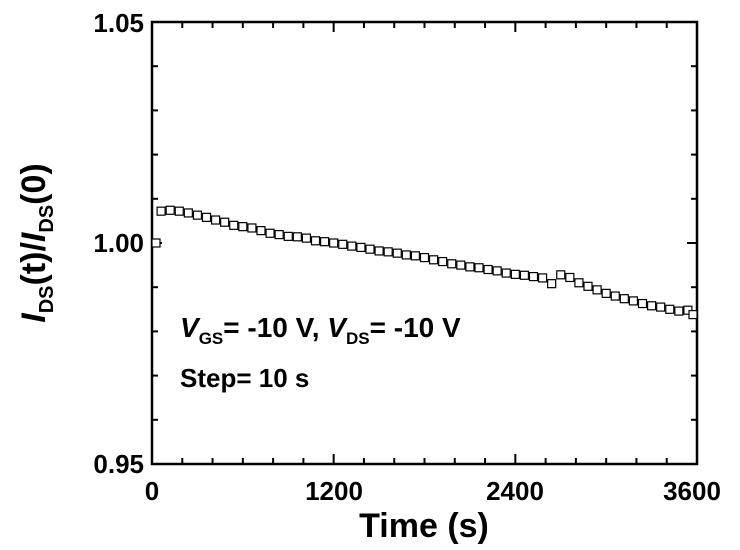 The height and width of the screenshot is (550, 740). What do you see at coordinates (118, 243) in the screenshot?
I see `y-tick-label-1: 1.00` at bounding box center [118, 243].